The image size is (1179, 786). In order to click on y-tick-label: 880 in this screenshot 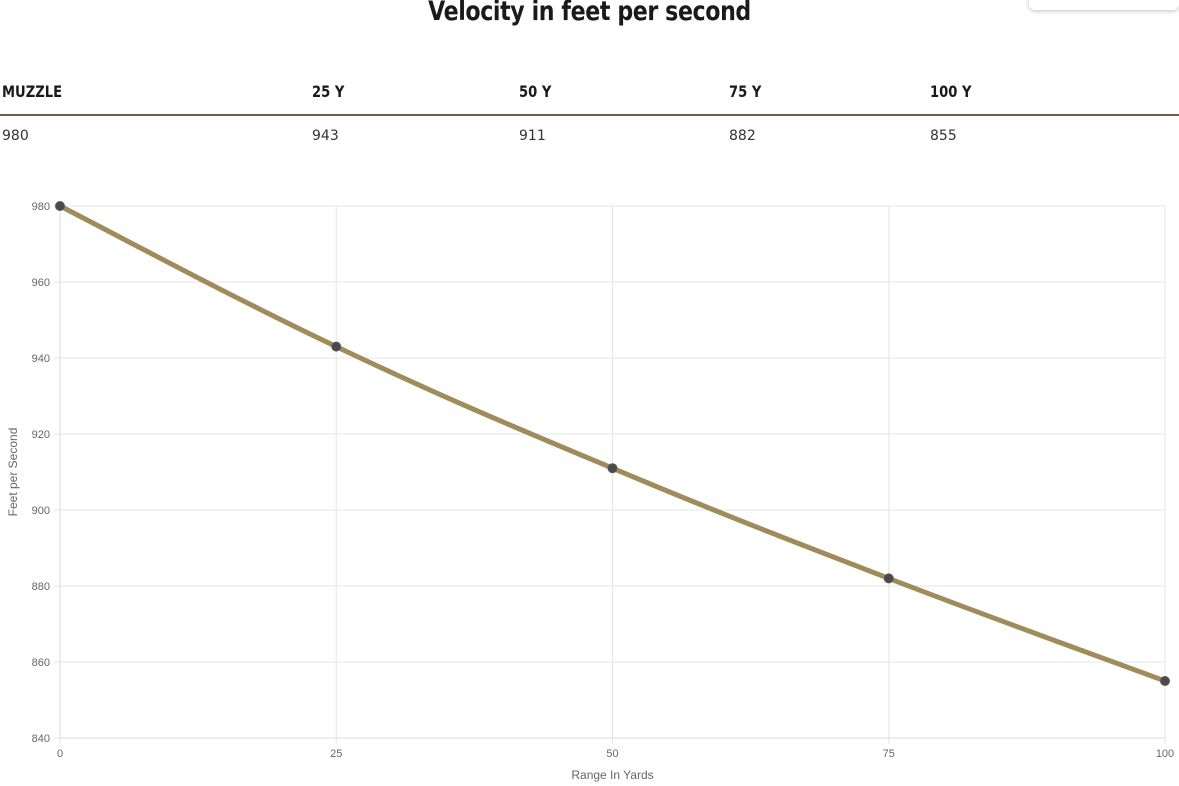, I will do `click(41, 587)`.